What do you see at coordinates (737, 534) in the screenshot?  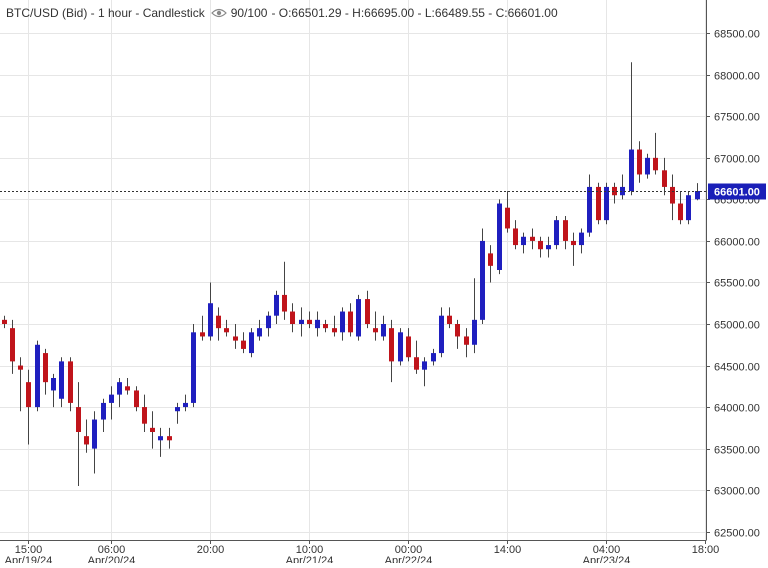 I see `y-tick-label: 62500.00` at bounding box center [737, 534].